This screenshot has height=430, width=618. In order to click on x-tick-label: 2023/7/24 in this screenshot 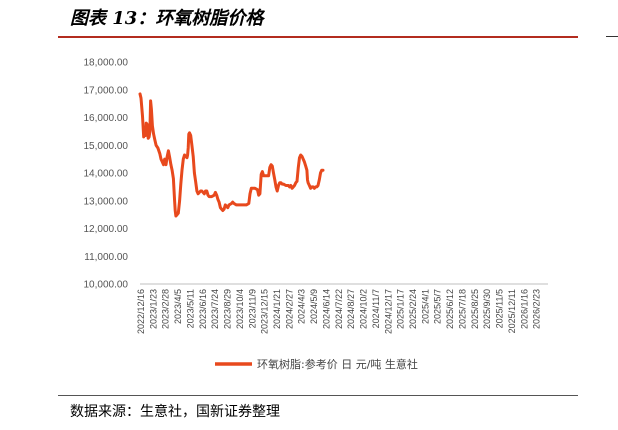, I will do `click(215, 309)`.